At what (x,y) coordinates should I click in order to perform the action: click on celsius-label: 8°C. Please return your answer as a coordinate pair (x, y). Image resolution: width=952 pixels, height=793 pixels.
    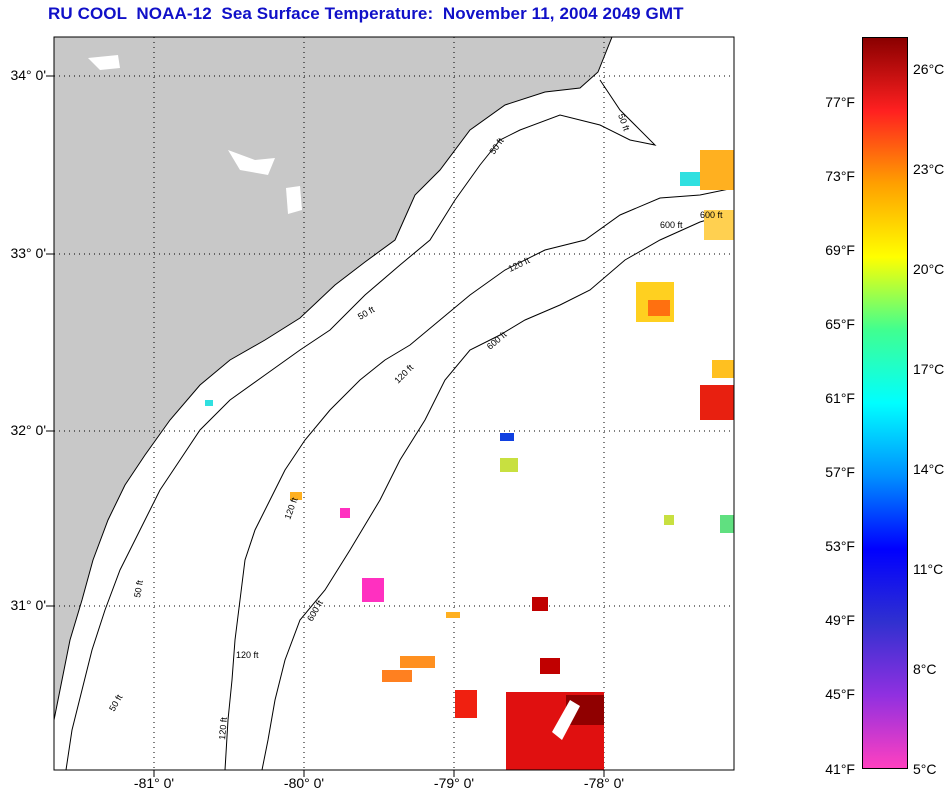
    Looking at the image, I should click on (925, 669).